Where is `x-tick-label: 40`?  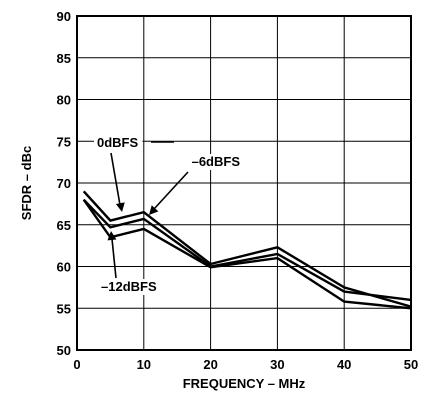
x-tick-label: 40 is located at coordinates (344, 364).